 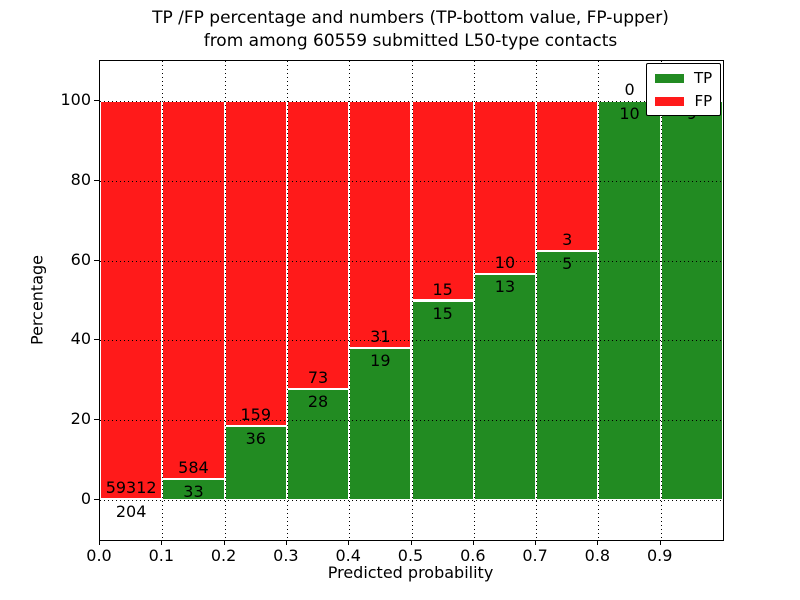 What do you see at coordinates (567, 263) in the screenshot?
I see `tp-count-label: 5` at bounding box center [567, 263].